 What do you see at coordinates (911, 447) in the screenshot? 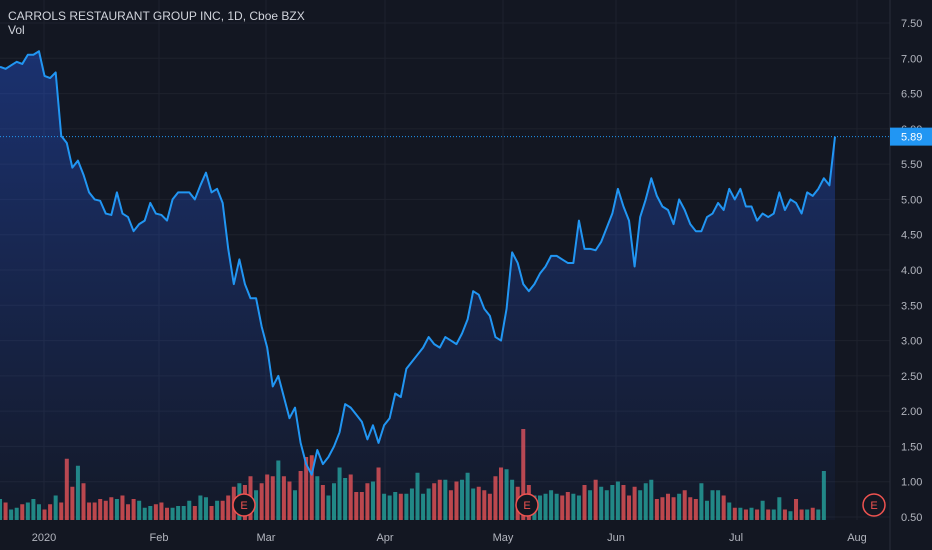
I see `y-tick-label: 1.50` at bounding box center [911, 447].